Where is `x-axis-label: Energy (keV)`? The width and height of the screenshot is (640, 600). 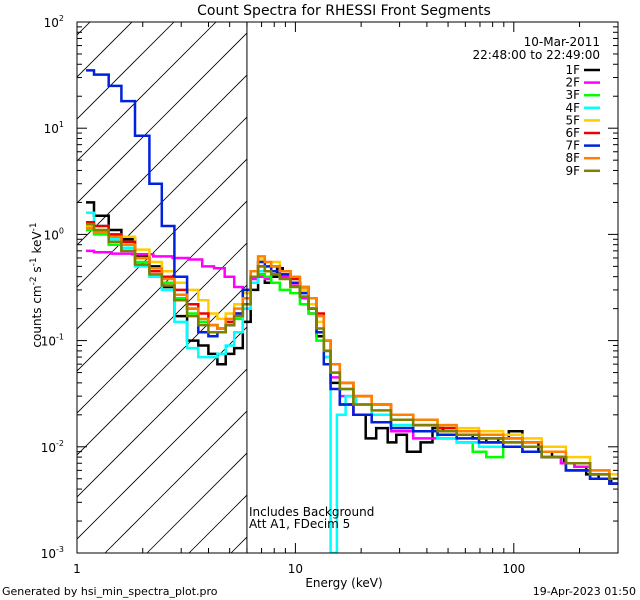
x-axis-label: Energy (keV) is located at coordinates (343, 583).